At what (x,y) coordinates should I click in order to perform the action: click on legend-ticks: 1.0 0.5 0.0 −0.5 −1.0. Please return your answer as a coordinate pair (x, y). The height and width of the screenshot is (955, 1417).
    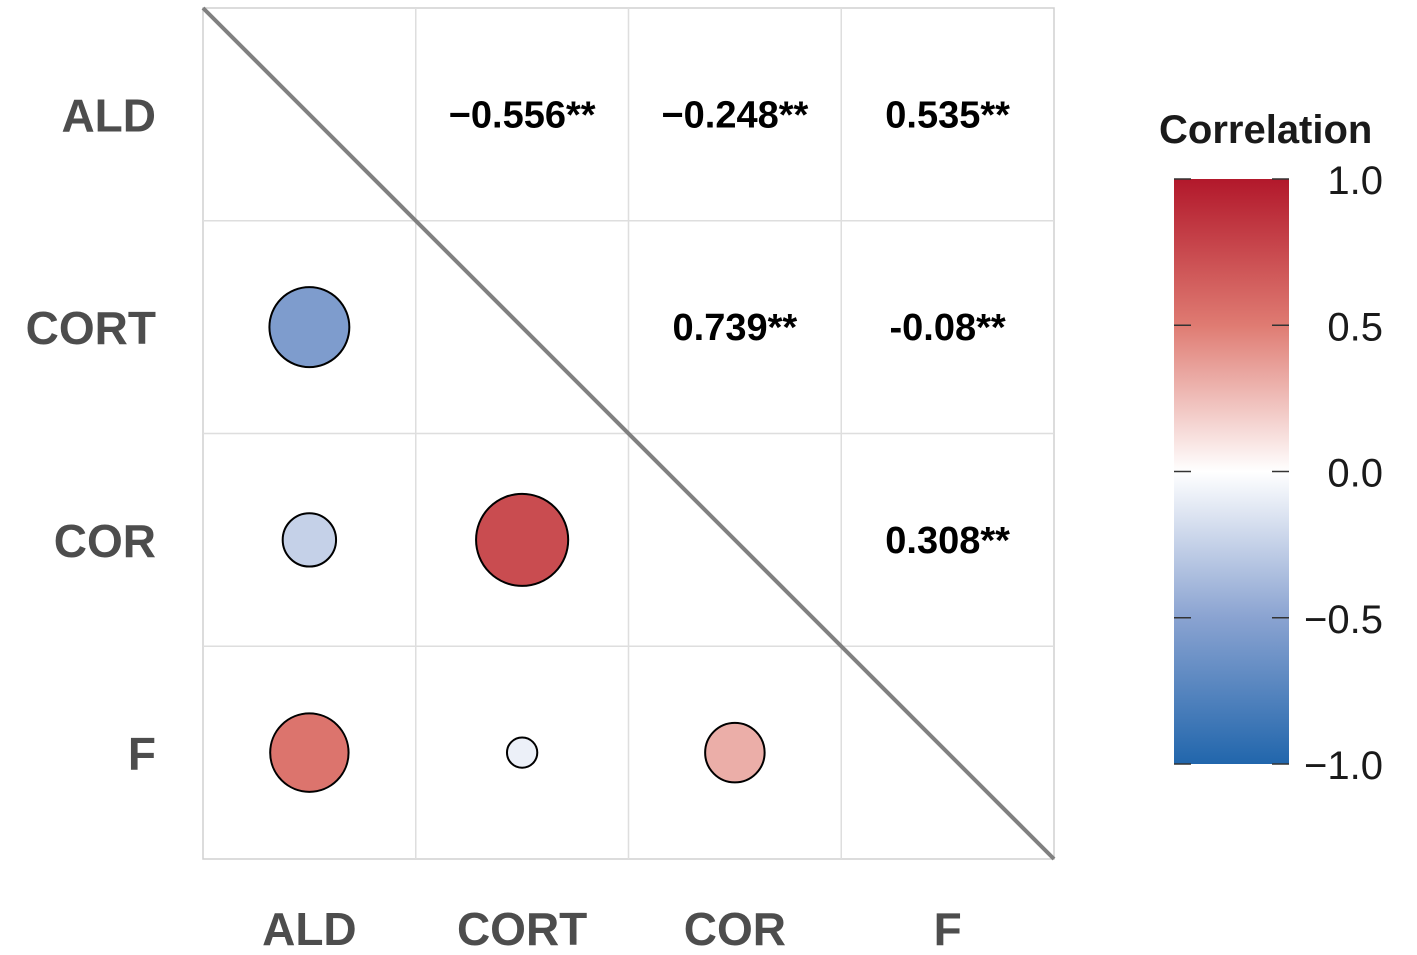
    Looking at the image, I should click on (1278, 473).